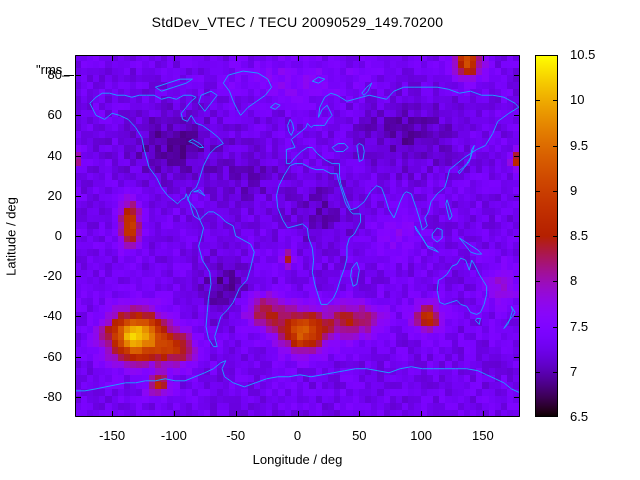 Image resolution: width=640 pixels, height=480 pixels. What do you see at coordinates (297, 459) in the screenshot?
I see `x-axis-label: Longitude / deg` at bounding box center [297, 459].